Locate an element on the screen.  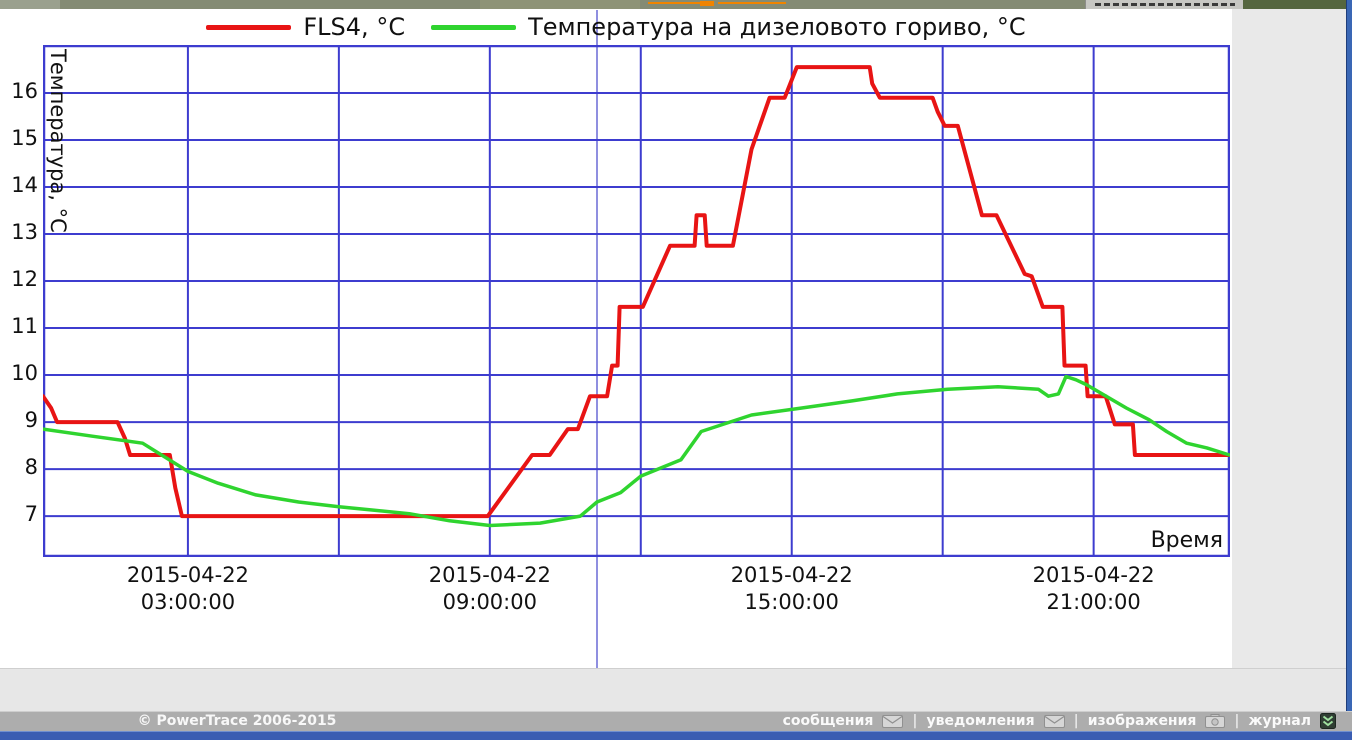
y-tick-label: 16 is located at coordinates (24, 90).